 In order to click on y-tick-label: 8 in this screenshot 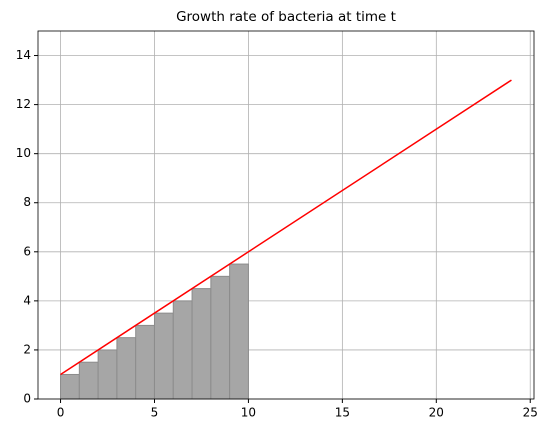, I will do `click(27, 202)`.